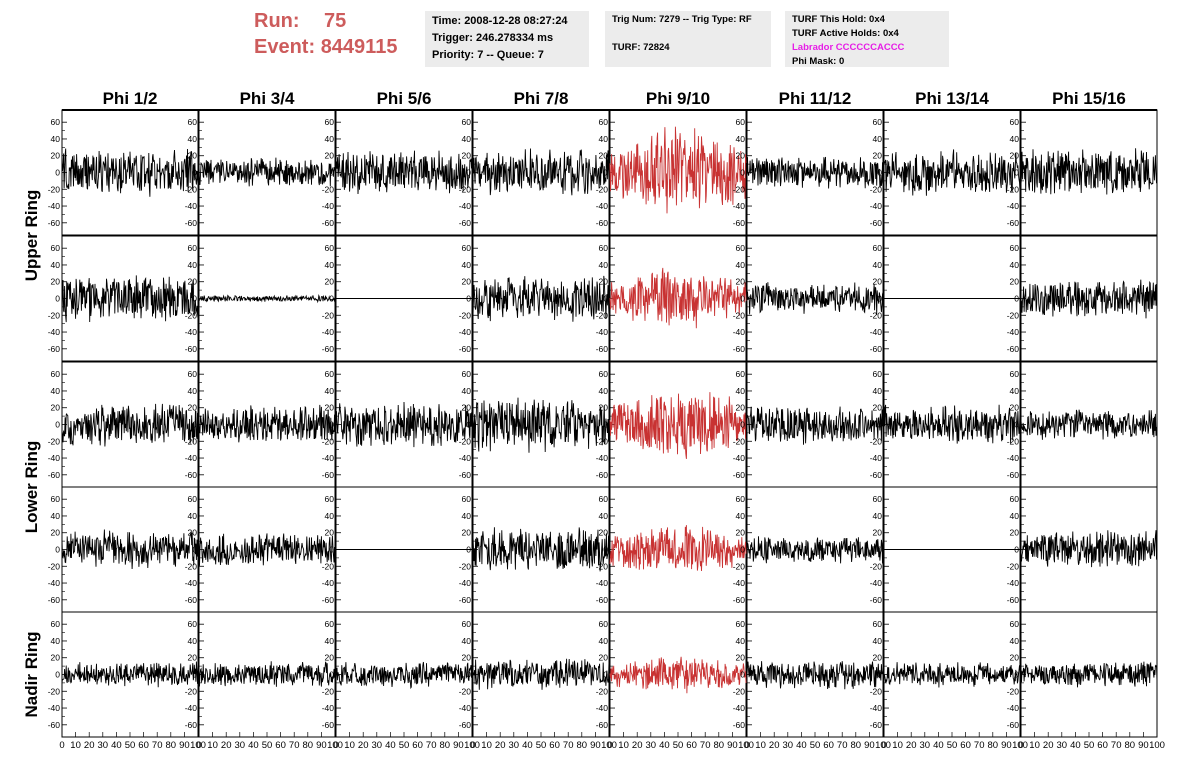 Image resolution: width=1196 pixels, height=772 pixels. What do you see at coordinates (815, 98) in the screenshot?
I see `column-header: Phi 11/12` at bounding box center [815, 98].